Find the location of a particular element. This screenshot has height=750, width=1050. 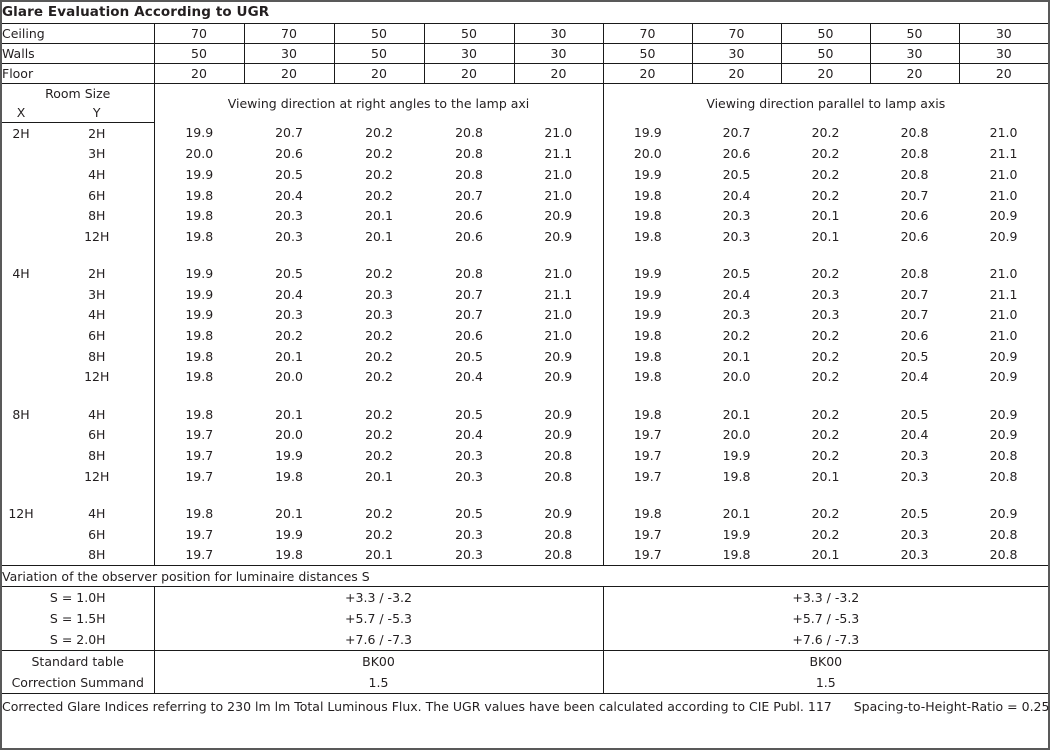

ugr-value-left-4: 20.6 is located at coordinates (469, 236).